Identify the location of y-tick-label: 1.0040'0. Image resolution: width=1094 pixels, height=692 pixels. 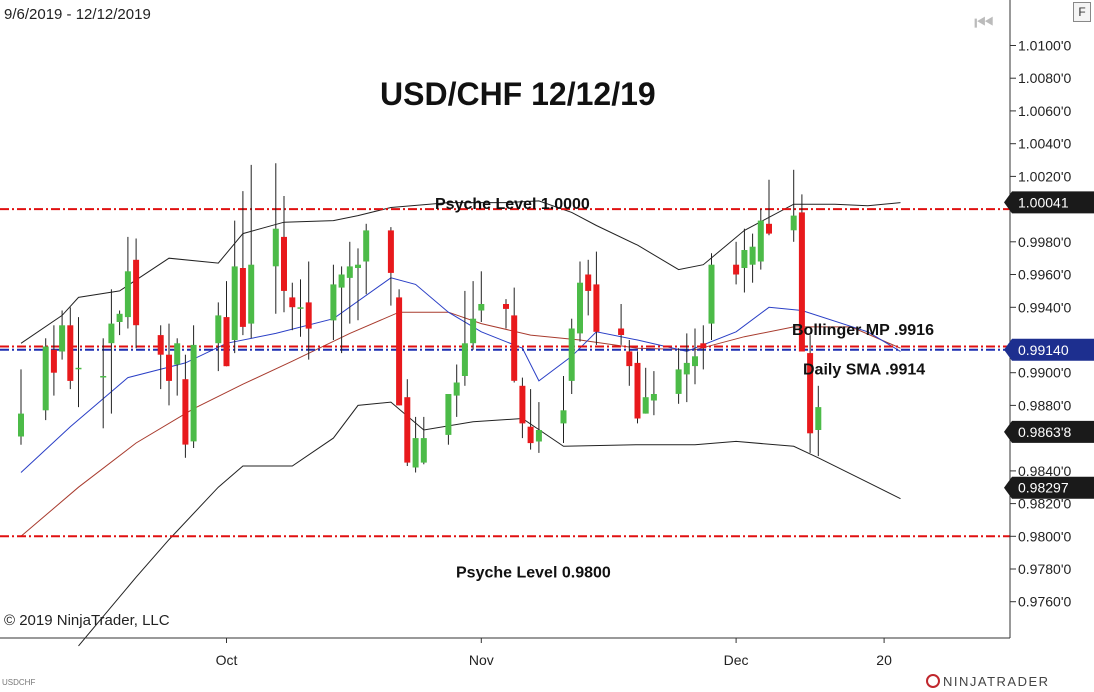
(1044, 144).